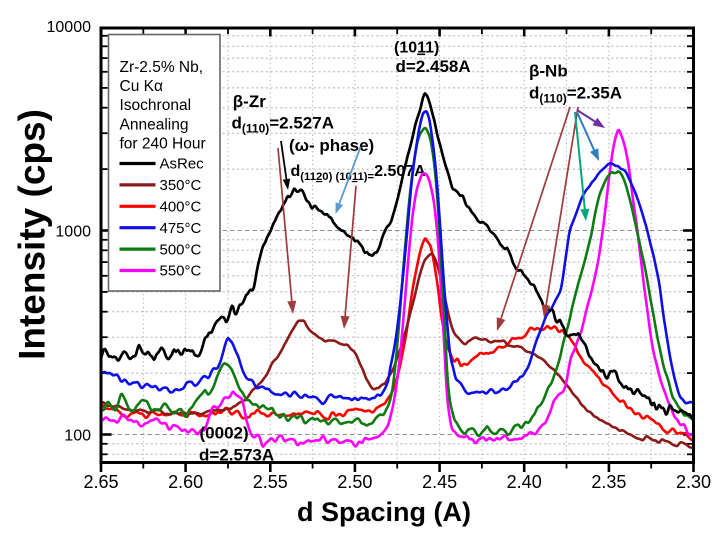 This screenshot has height=535, width=722. What do you see at coordinates (384, 512) in the screenshot?
I see `svg-text: d Spacing (A)` at bounding box center [384, 512].